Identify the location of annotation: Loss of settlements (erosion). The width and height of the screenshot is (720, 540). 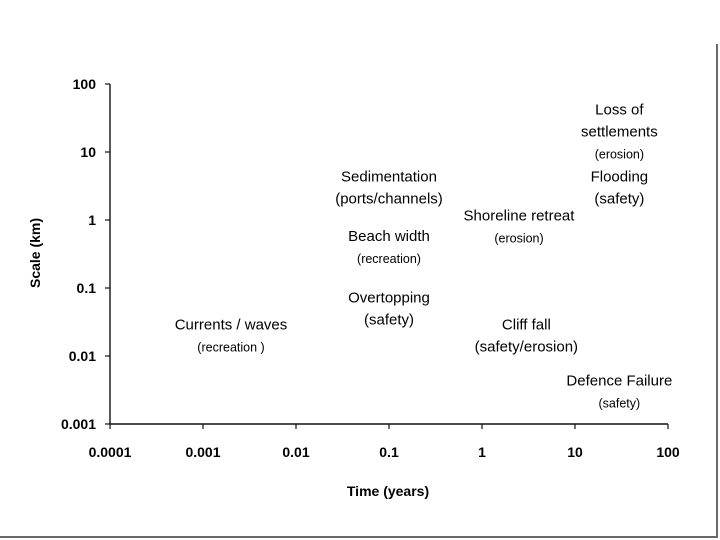
(619, 132).